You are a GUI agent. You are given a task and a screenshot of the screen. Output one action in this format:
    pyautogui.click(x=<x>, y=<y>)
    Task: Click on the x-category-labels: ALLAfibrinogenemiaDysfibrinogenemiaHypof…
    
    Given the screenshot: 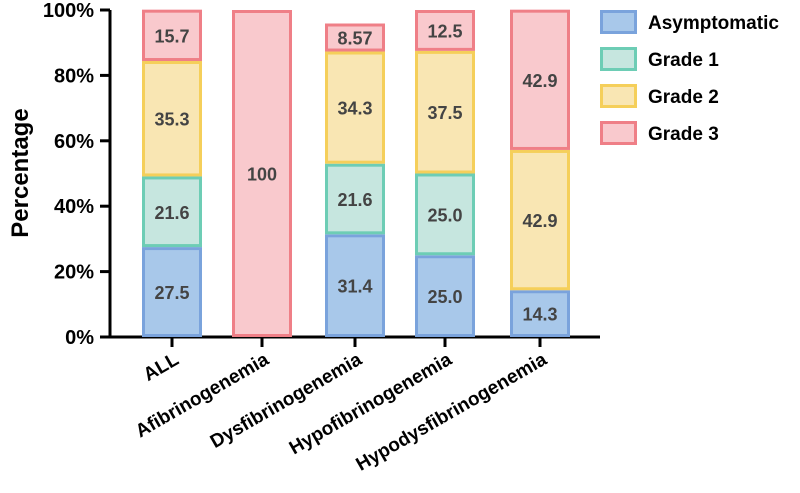 What is the action you would take?
    pyautogui.click(x=341, y=406)
    